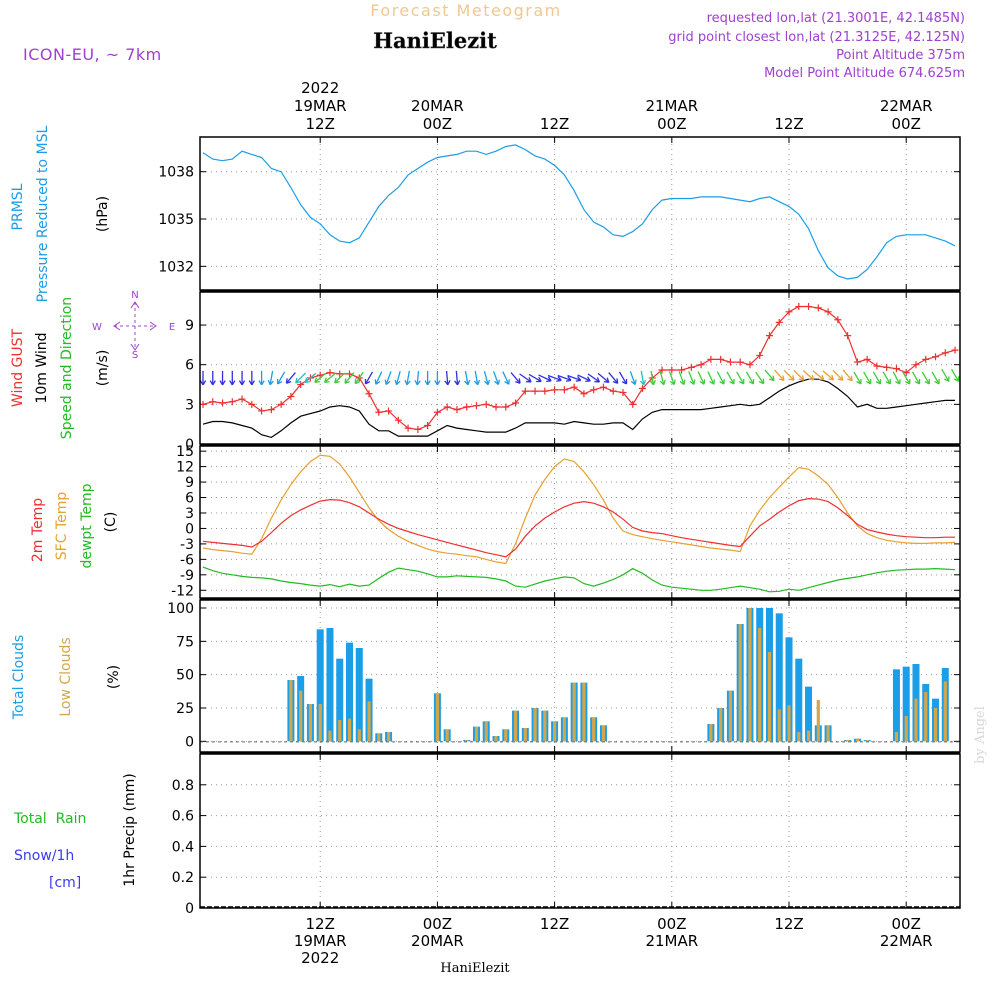 This screenshot has height=1004, width=1000. What do you see at coordinates (135, 355) in the screenshot?
I see `compass-s: S` at bounding box center [135, 355].